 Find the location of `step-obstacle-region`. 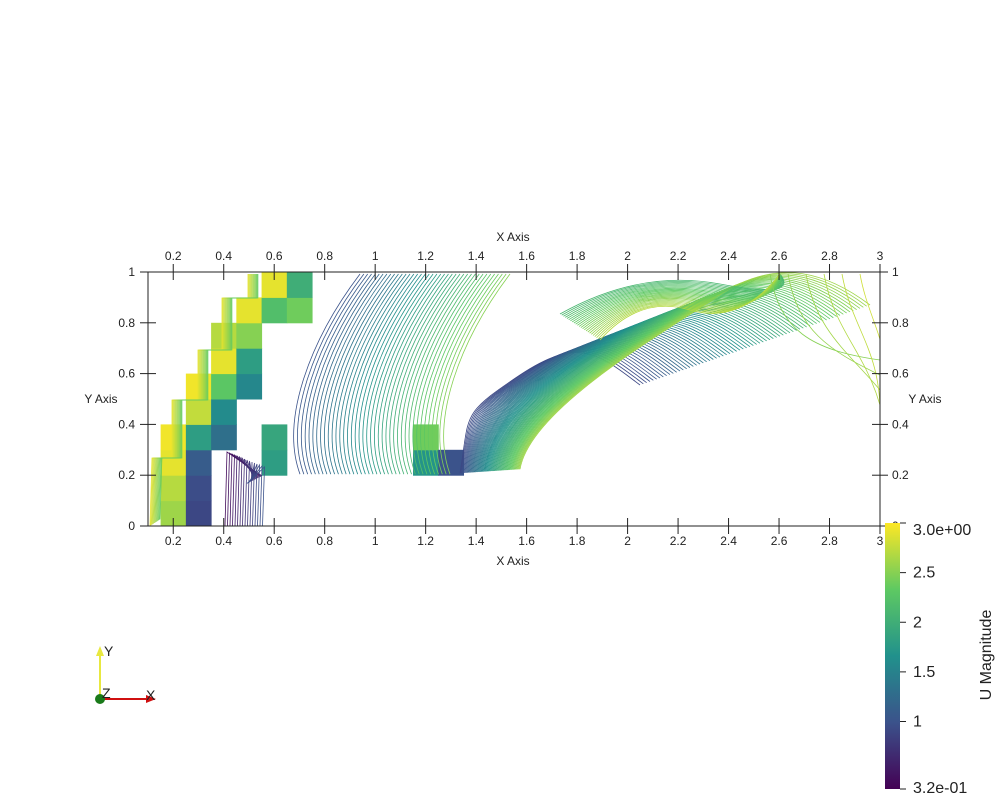

step-obstacle-region is located at coordinates (577, 501).